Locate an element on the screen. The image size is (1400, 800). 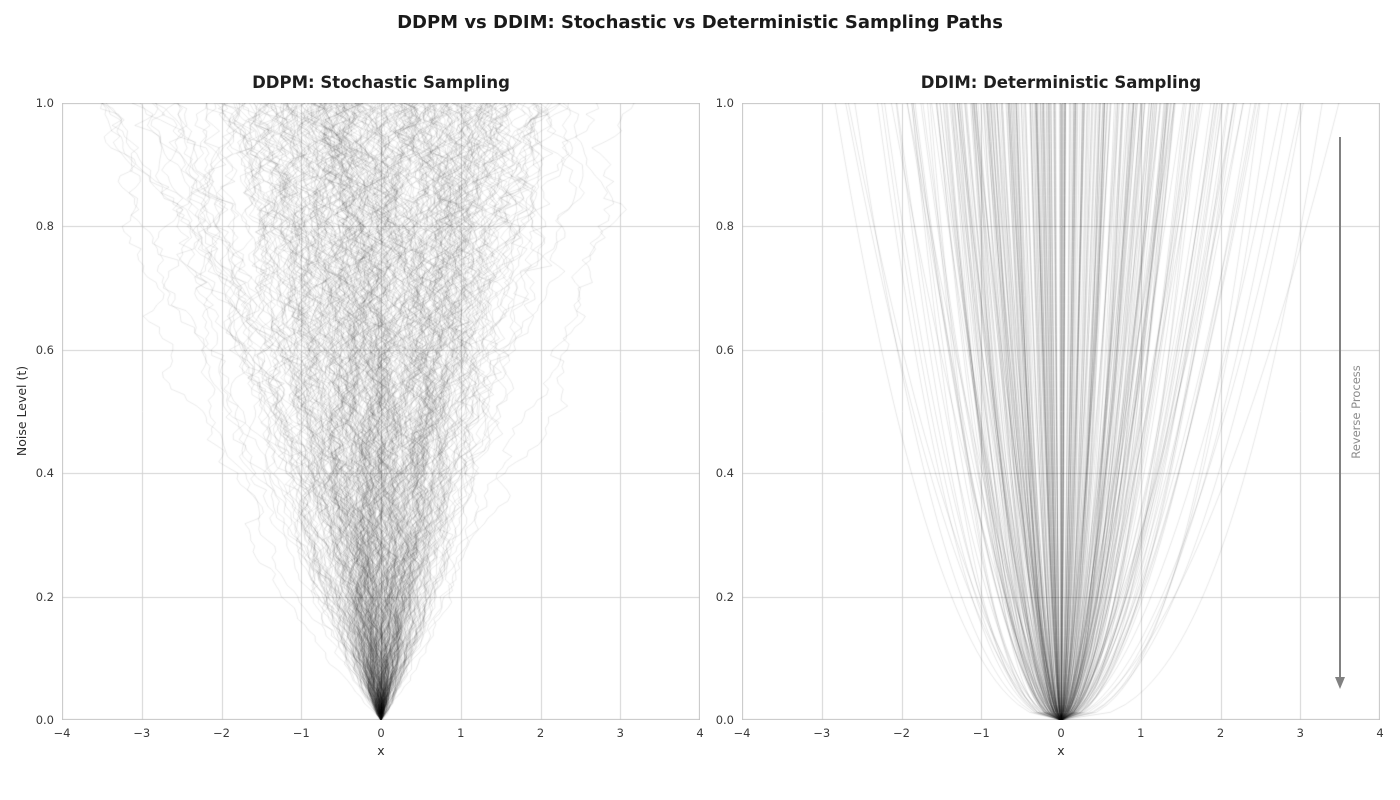
reverse-process-arrow is located at coordinates (1340, 407).